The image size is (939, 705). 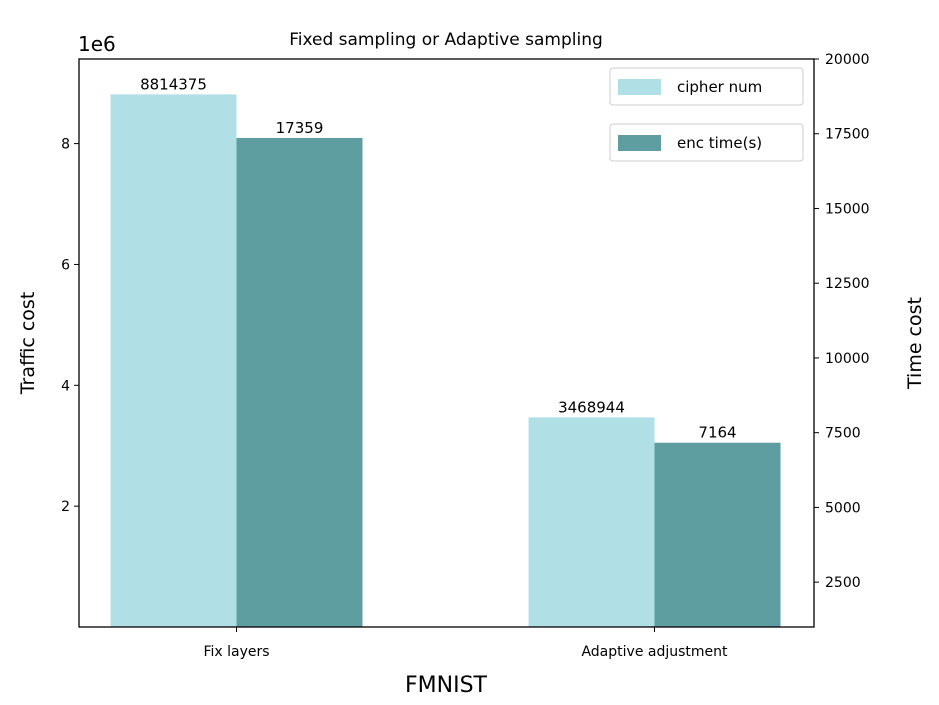 I want to click on x-tick-label: Adaptive adjustment, so click(x=654, y=652).